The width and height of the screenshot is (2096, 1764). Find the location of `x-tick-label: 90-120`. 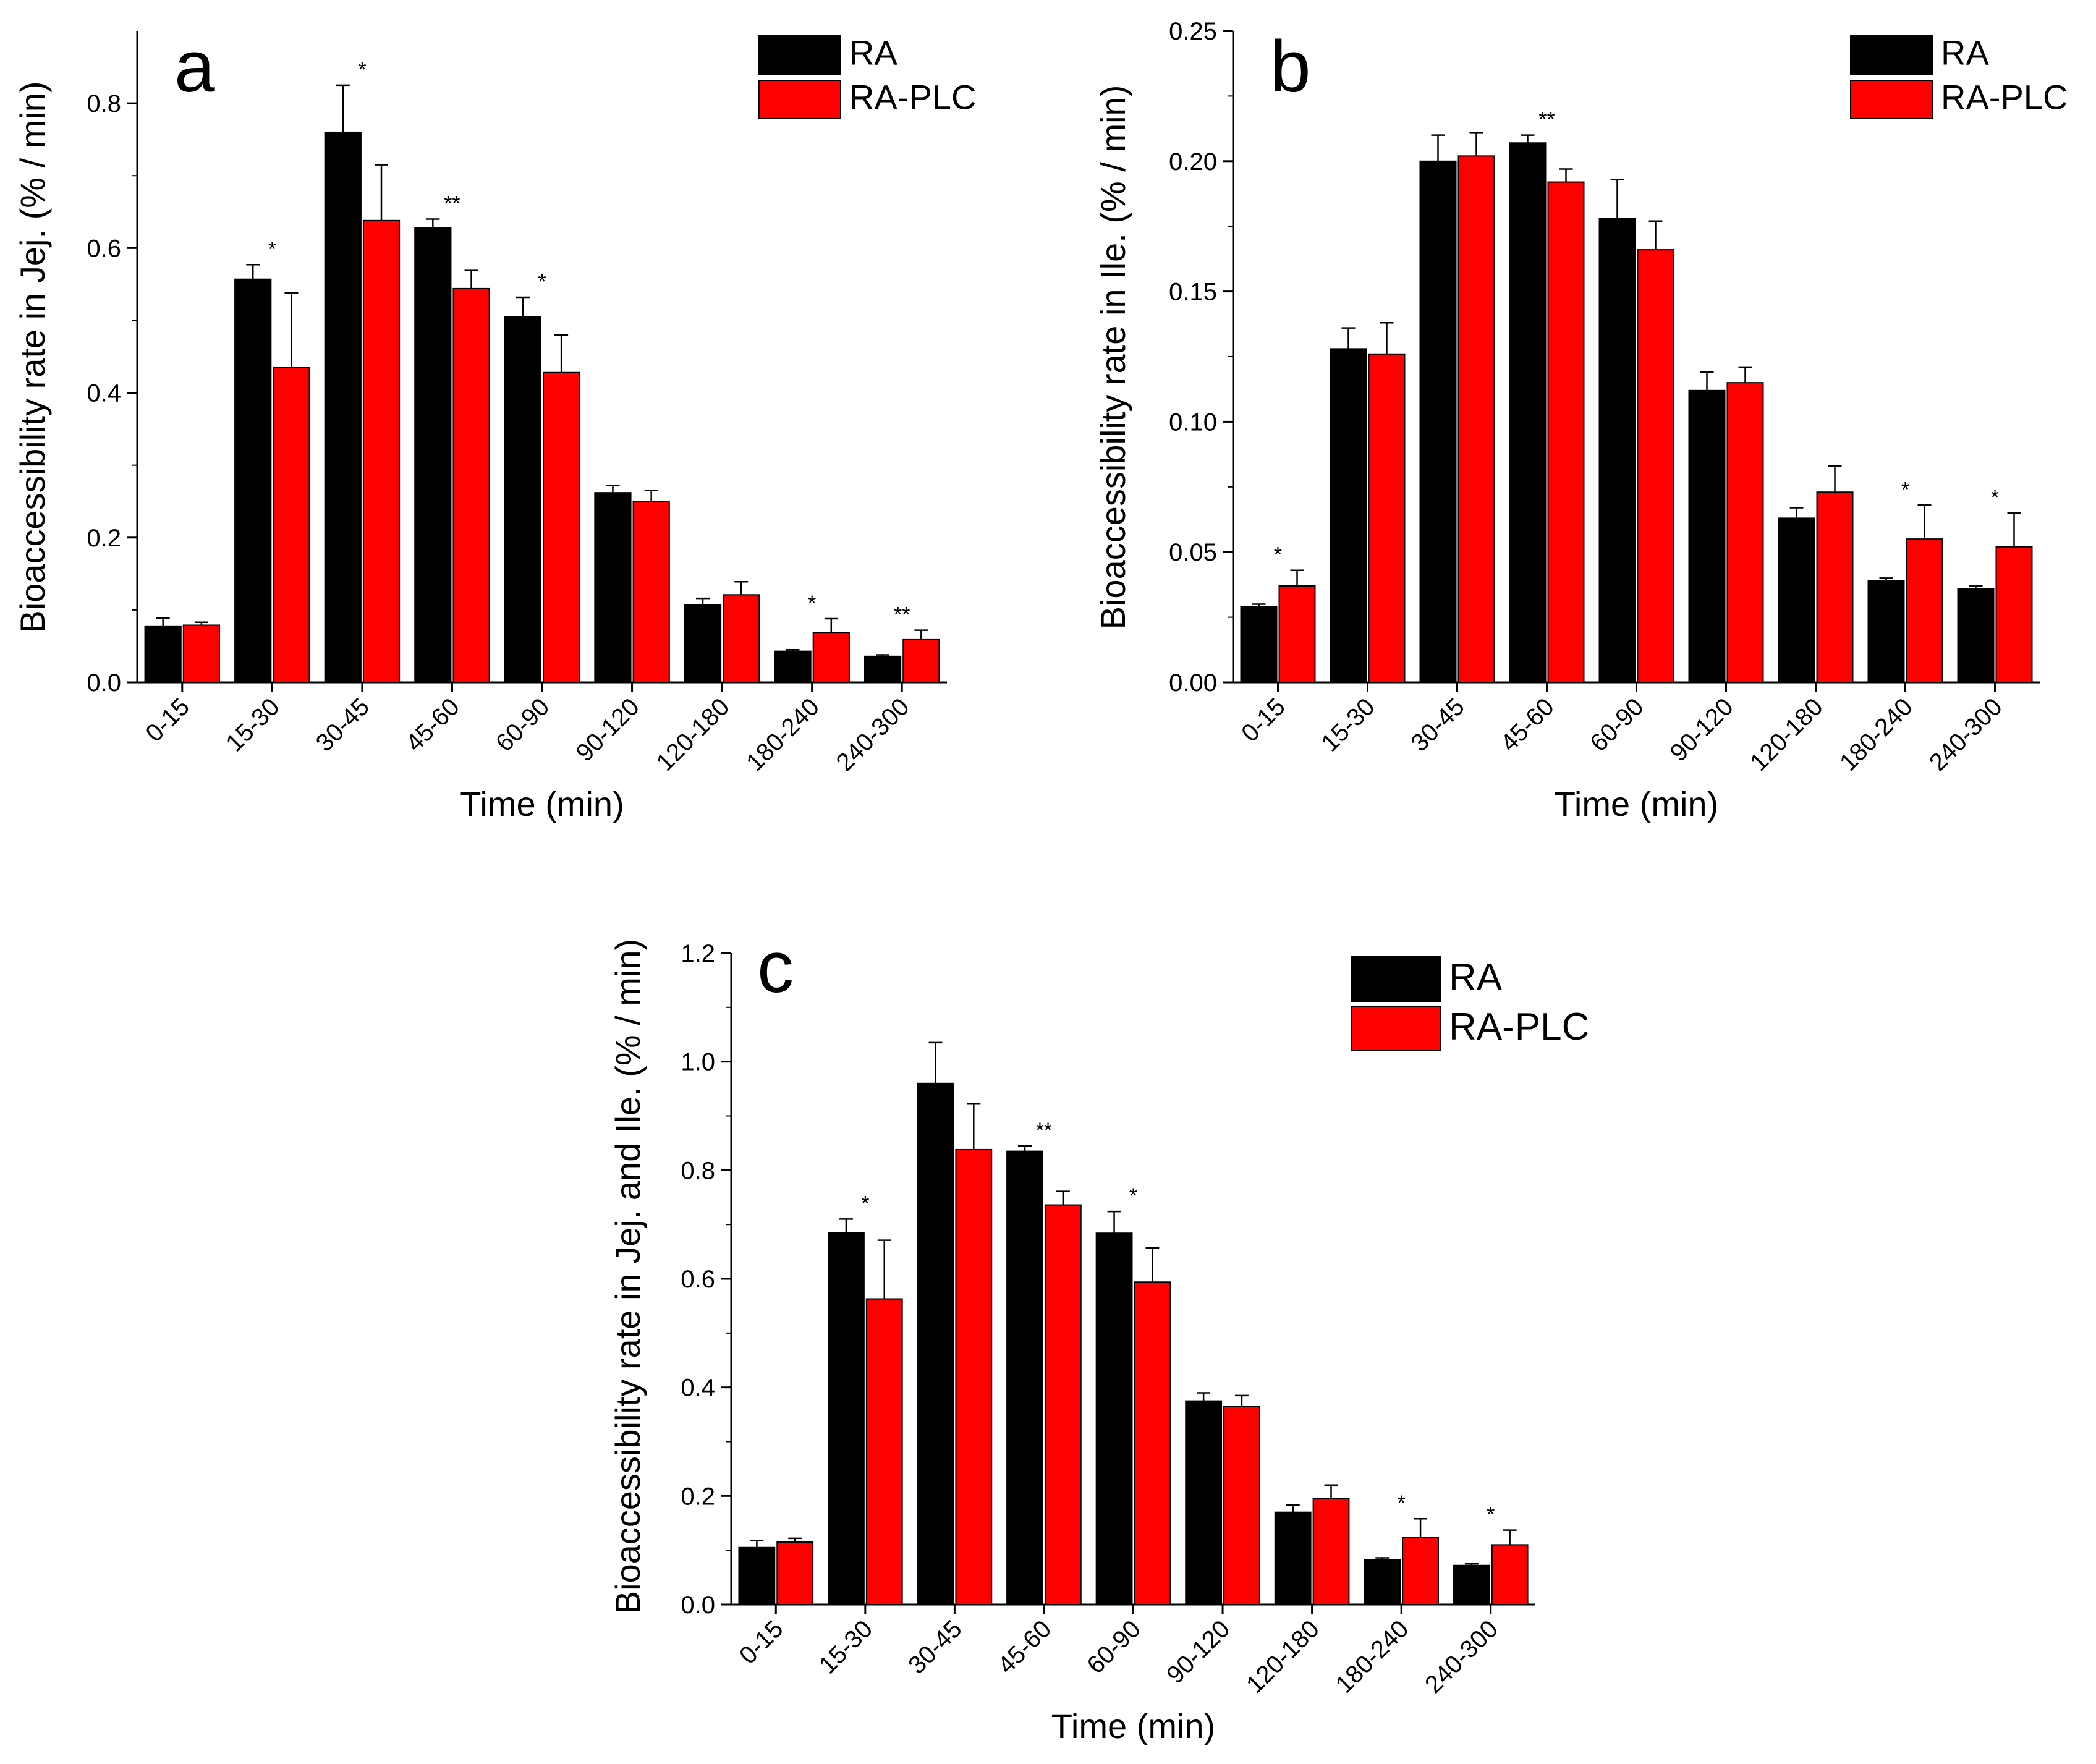

x-tick-label: 90-120 is located at coordinates (1198, 1652).